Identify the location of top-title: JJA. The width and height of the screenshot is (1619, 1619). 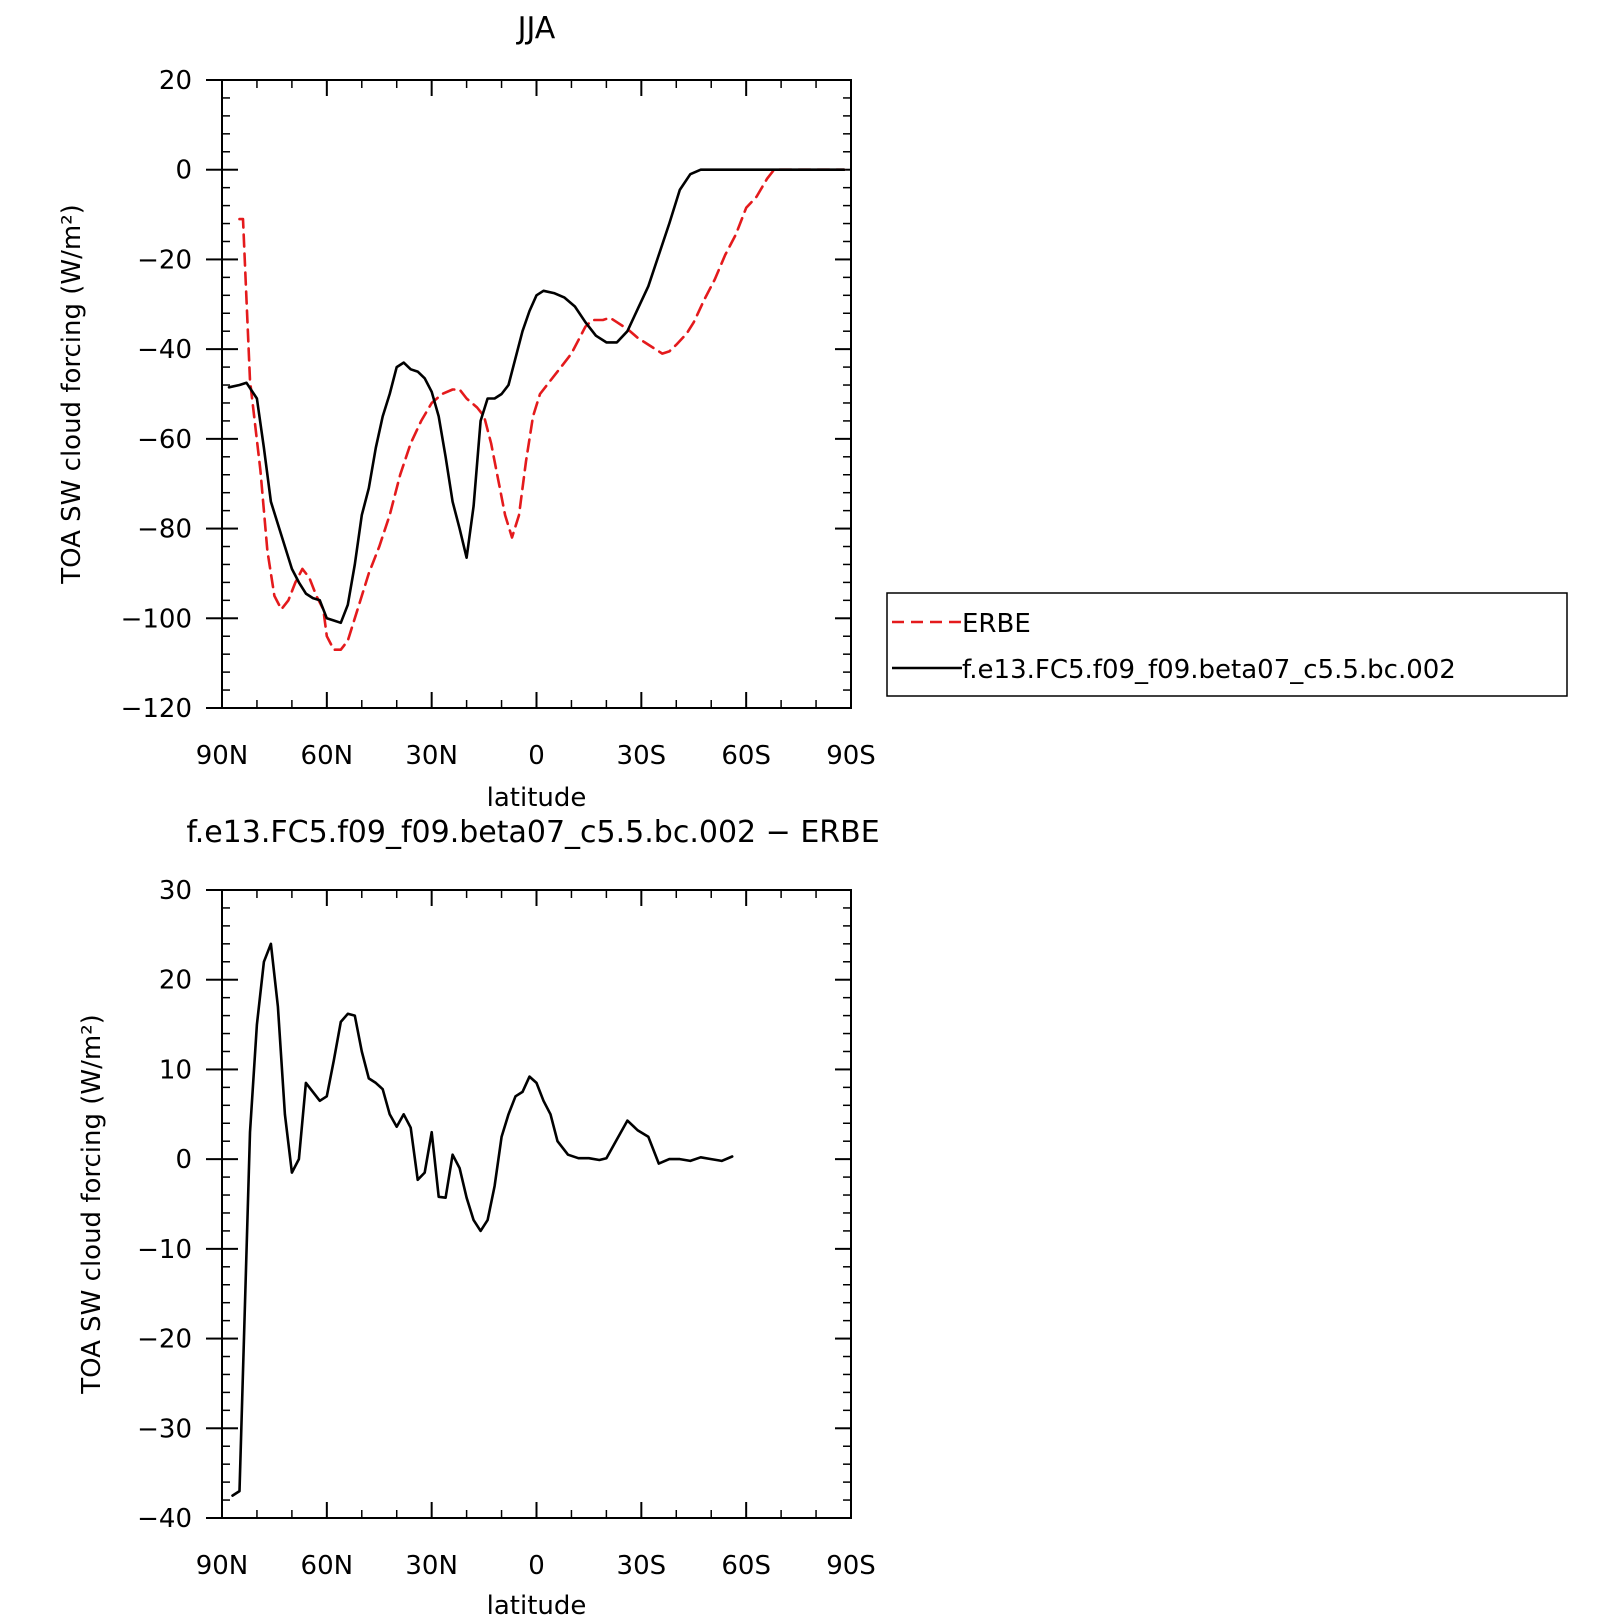
(536, 28).